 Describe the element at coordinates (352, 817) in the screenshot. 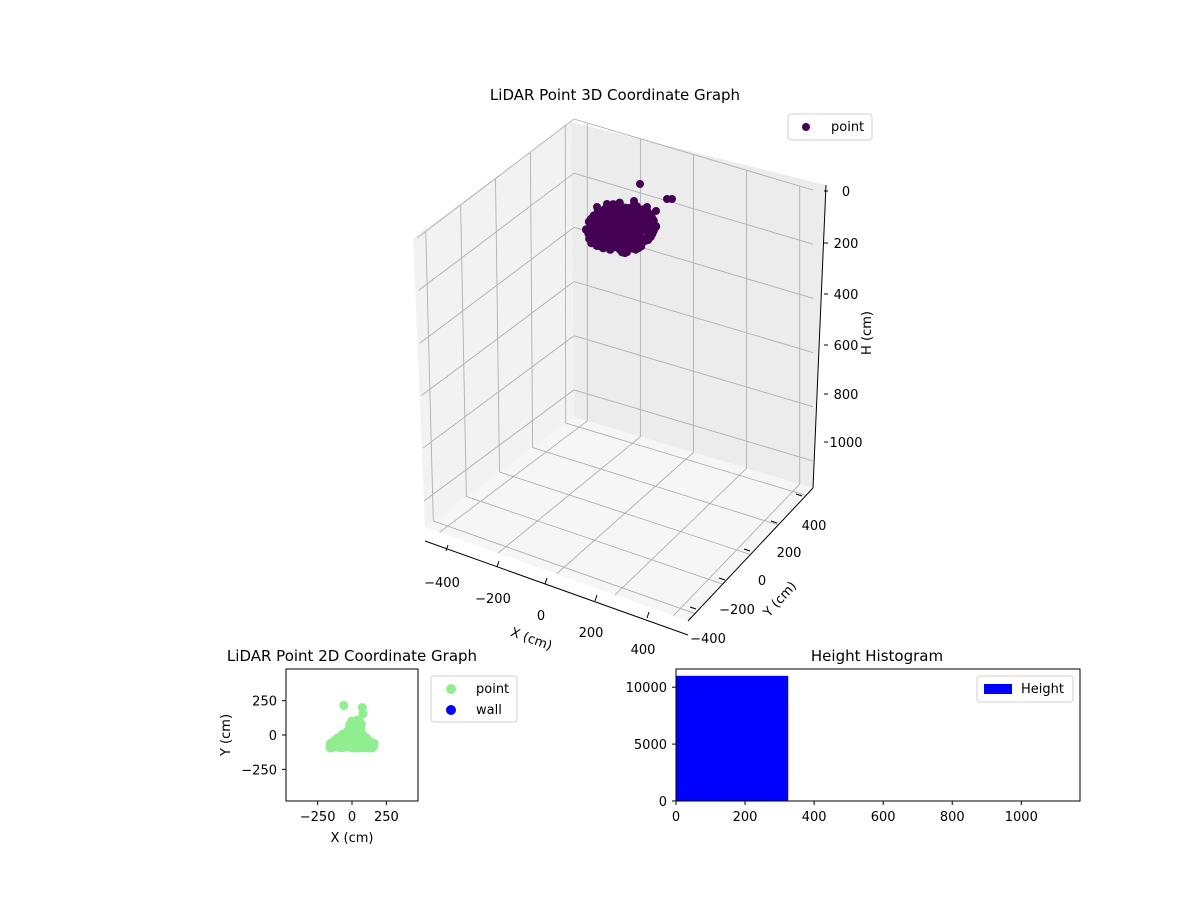

I see `chart-2d-x-tick-label: 0` at that location.